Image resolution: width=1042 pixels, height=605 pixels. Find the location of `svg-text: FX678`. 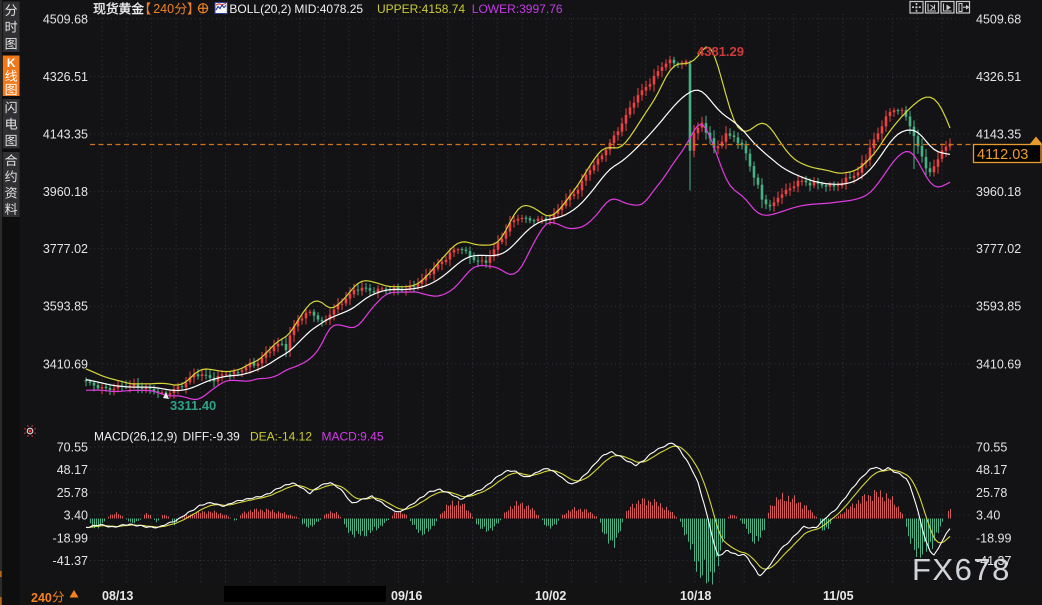

svg-text: FX678 is located at coordinates (961, 569).